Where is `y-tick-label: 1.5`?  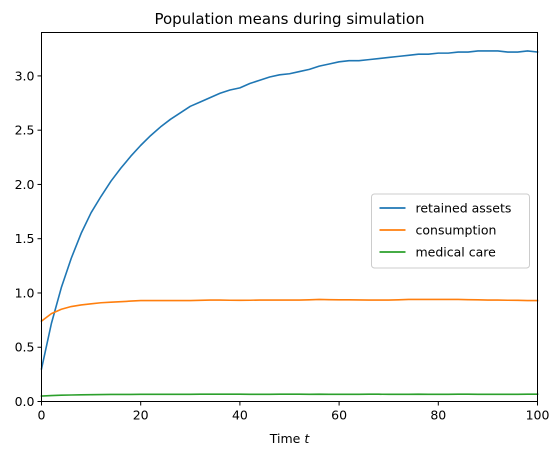 y-tick-label: 1.5 is located at coordinates (25, 238).